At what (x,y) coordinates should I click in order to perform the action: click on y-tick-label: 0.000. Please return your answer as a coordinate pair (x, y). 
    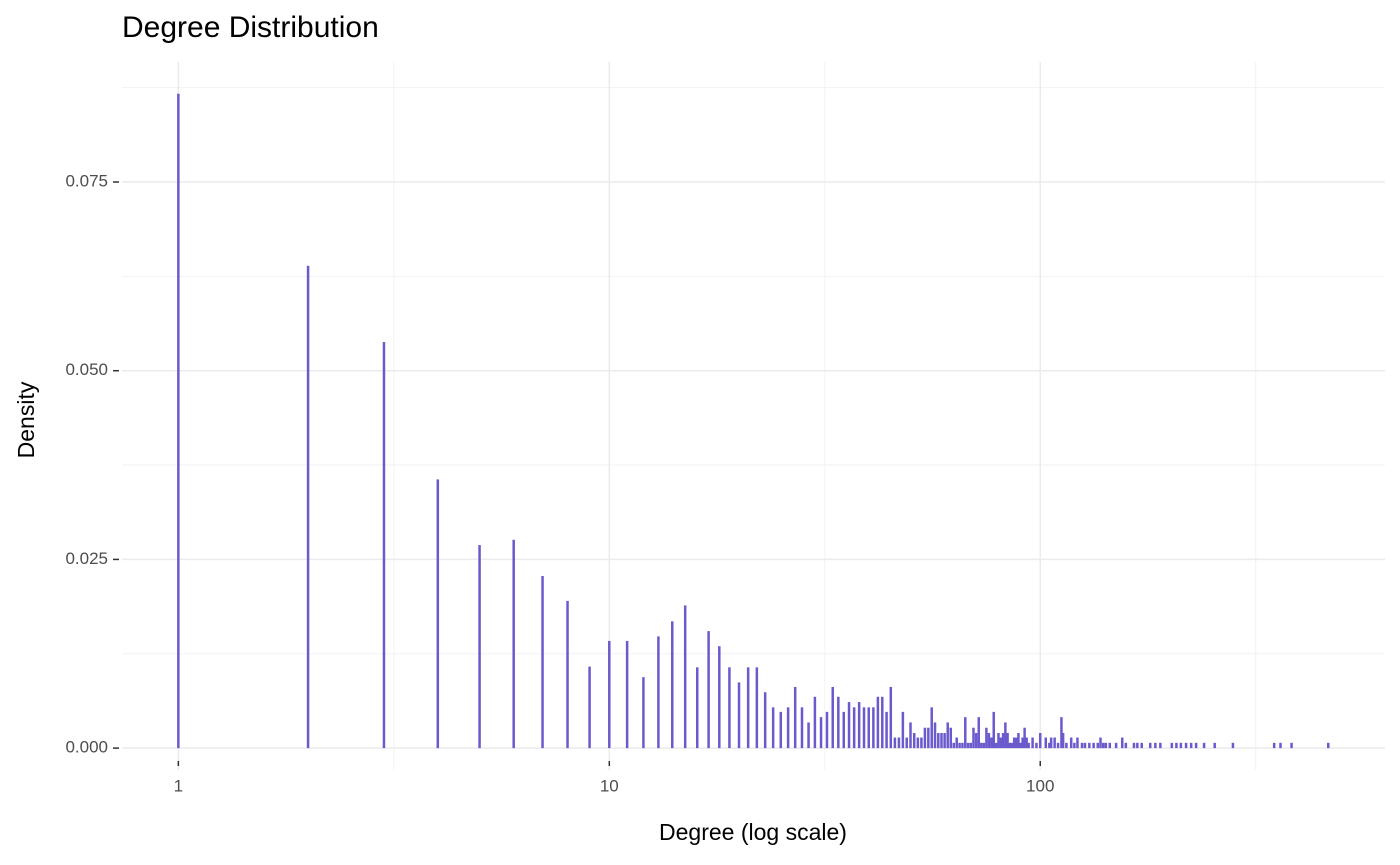
    Looking at the image, I should click on (86, 747).